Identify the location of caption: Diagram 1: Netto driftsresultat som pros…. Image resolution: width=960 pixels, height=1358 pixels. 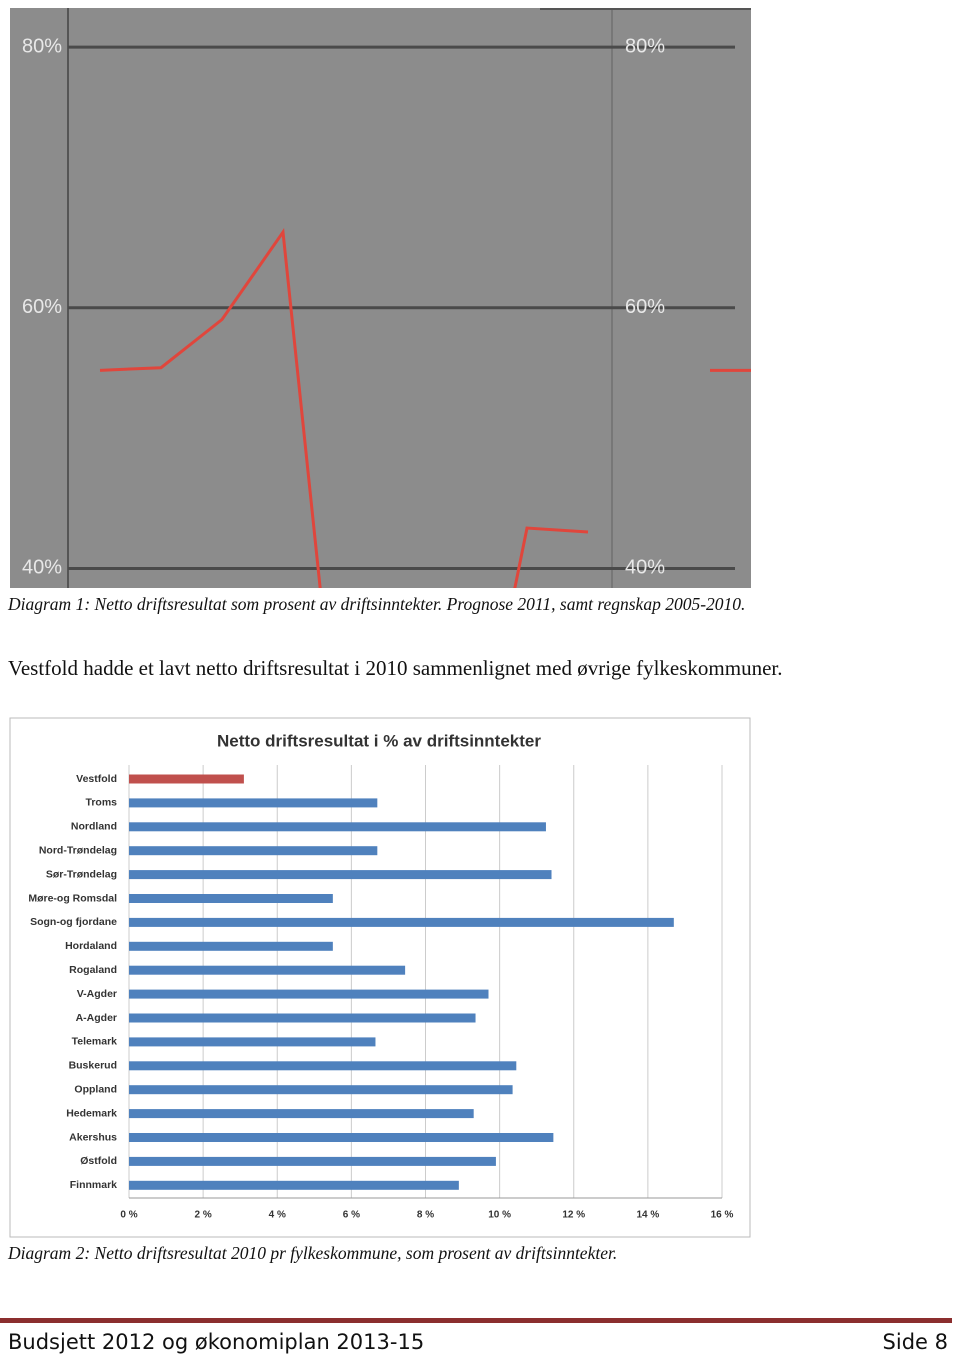
(376, 604).